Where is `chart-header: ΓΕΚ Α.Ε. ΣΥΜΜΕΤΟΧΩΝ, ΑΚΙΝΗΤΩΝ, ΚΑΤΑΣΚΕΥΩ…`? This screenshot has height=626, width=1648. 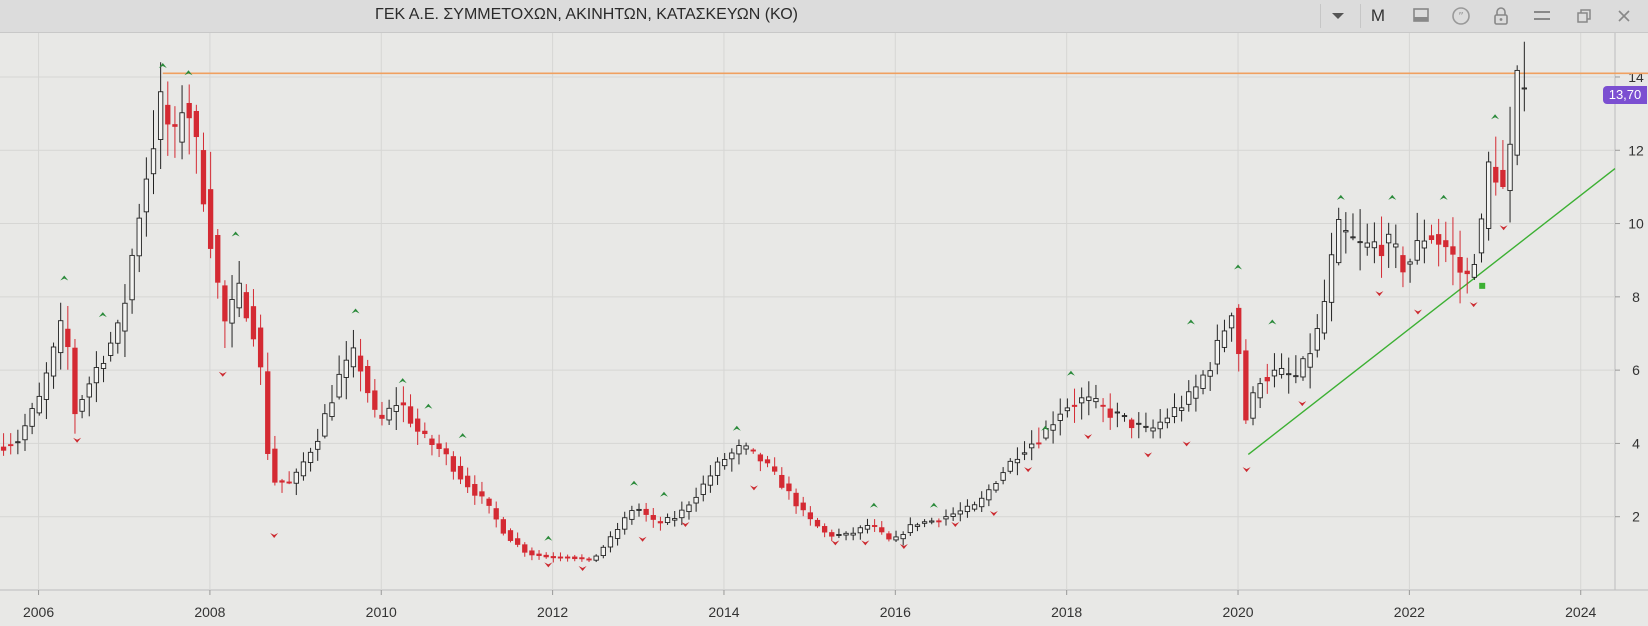 chart-header: ΓΕΚ Α.Ε. ΣΥΜΜΕΤΟΧΩΝ, ΑΚΙΝΗΤΩΝ, ΚΑΤΑΣΚΕΥΩ… is located at coordinates (824, 16).